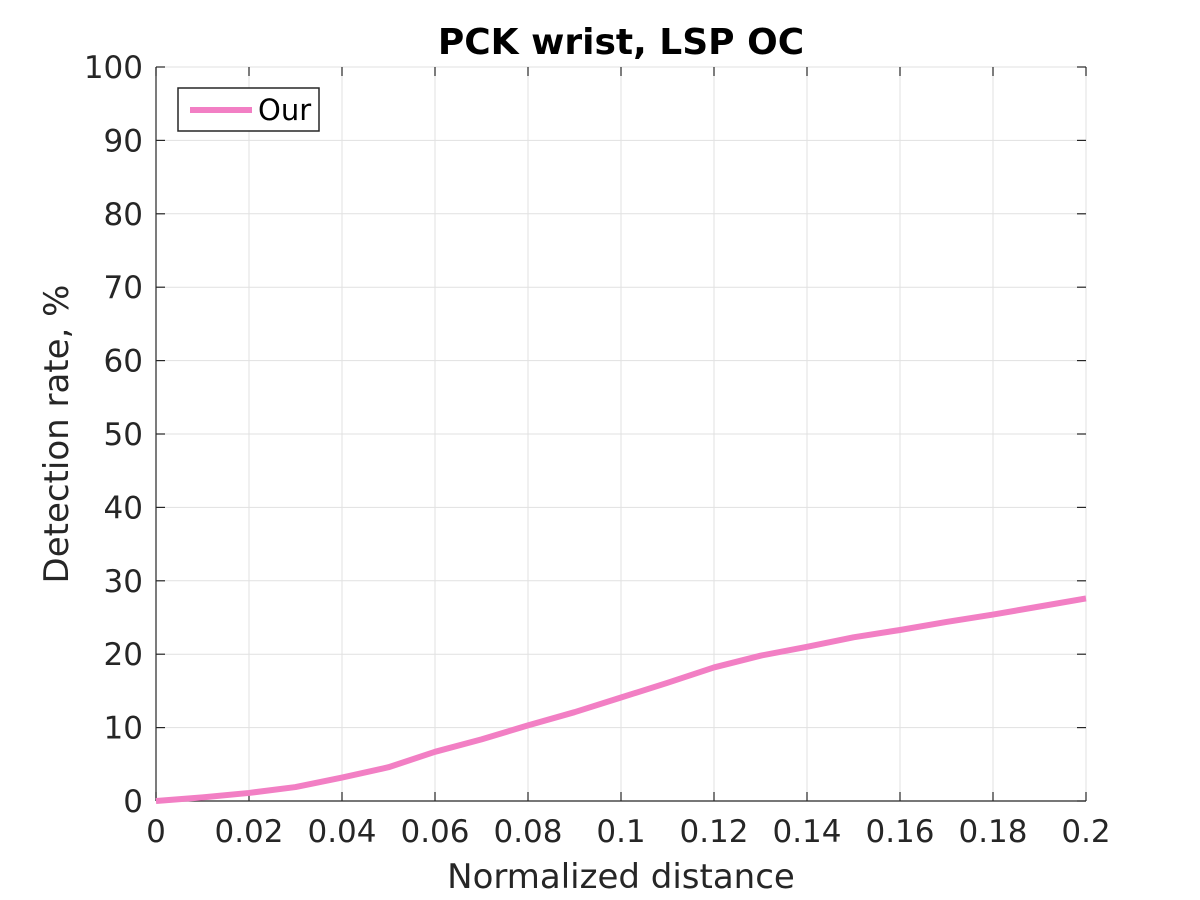 This screenshot has width=1200, height=900. I want to click on y-tick-label: 60, so click(123, 362).